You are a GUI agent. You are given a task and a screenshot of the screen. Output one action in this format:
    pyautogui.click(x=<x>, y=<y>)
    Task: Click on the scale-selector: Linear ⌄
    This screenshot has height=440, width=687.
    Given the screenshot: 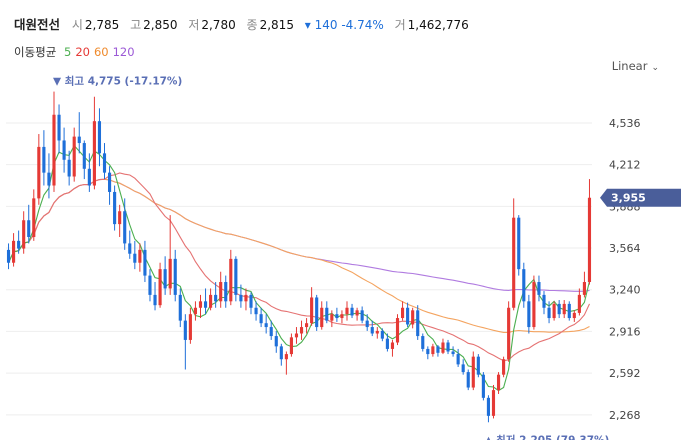 What is the action you would take?
    pyautogui.click(x=635, y=66)
    